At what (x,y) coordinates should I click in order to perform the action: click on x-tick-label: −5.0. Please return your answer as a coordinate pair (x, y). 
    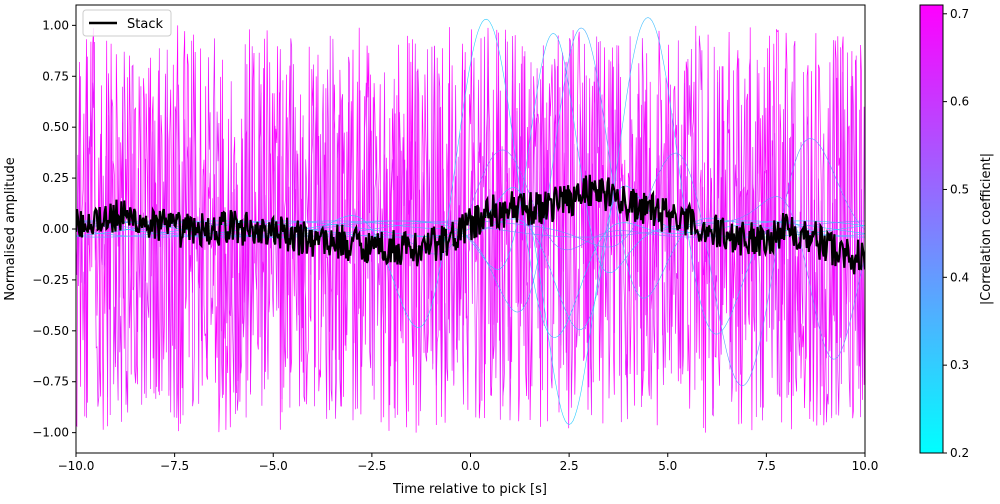
    Looking at the image, I should click on (273, 466).